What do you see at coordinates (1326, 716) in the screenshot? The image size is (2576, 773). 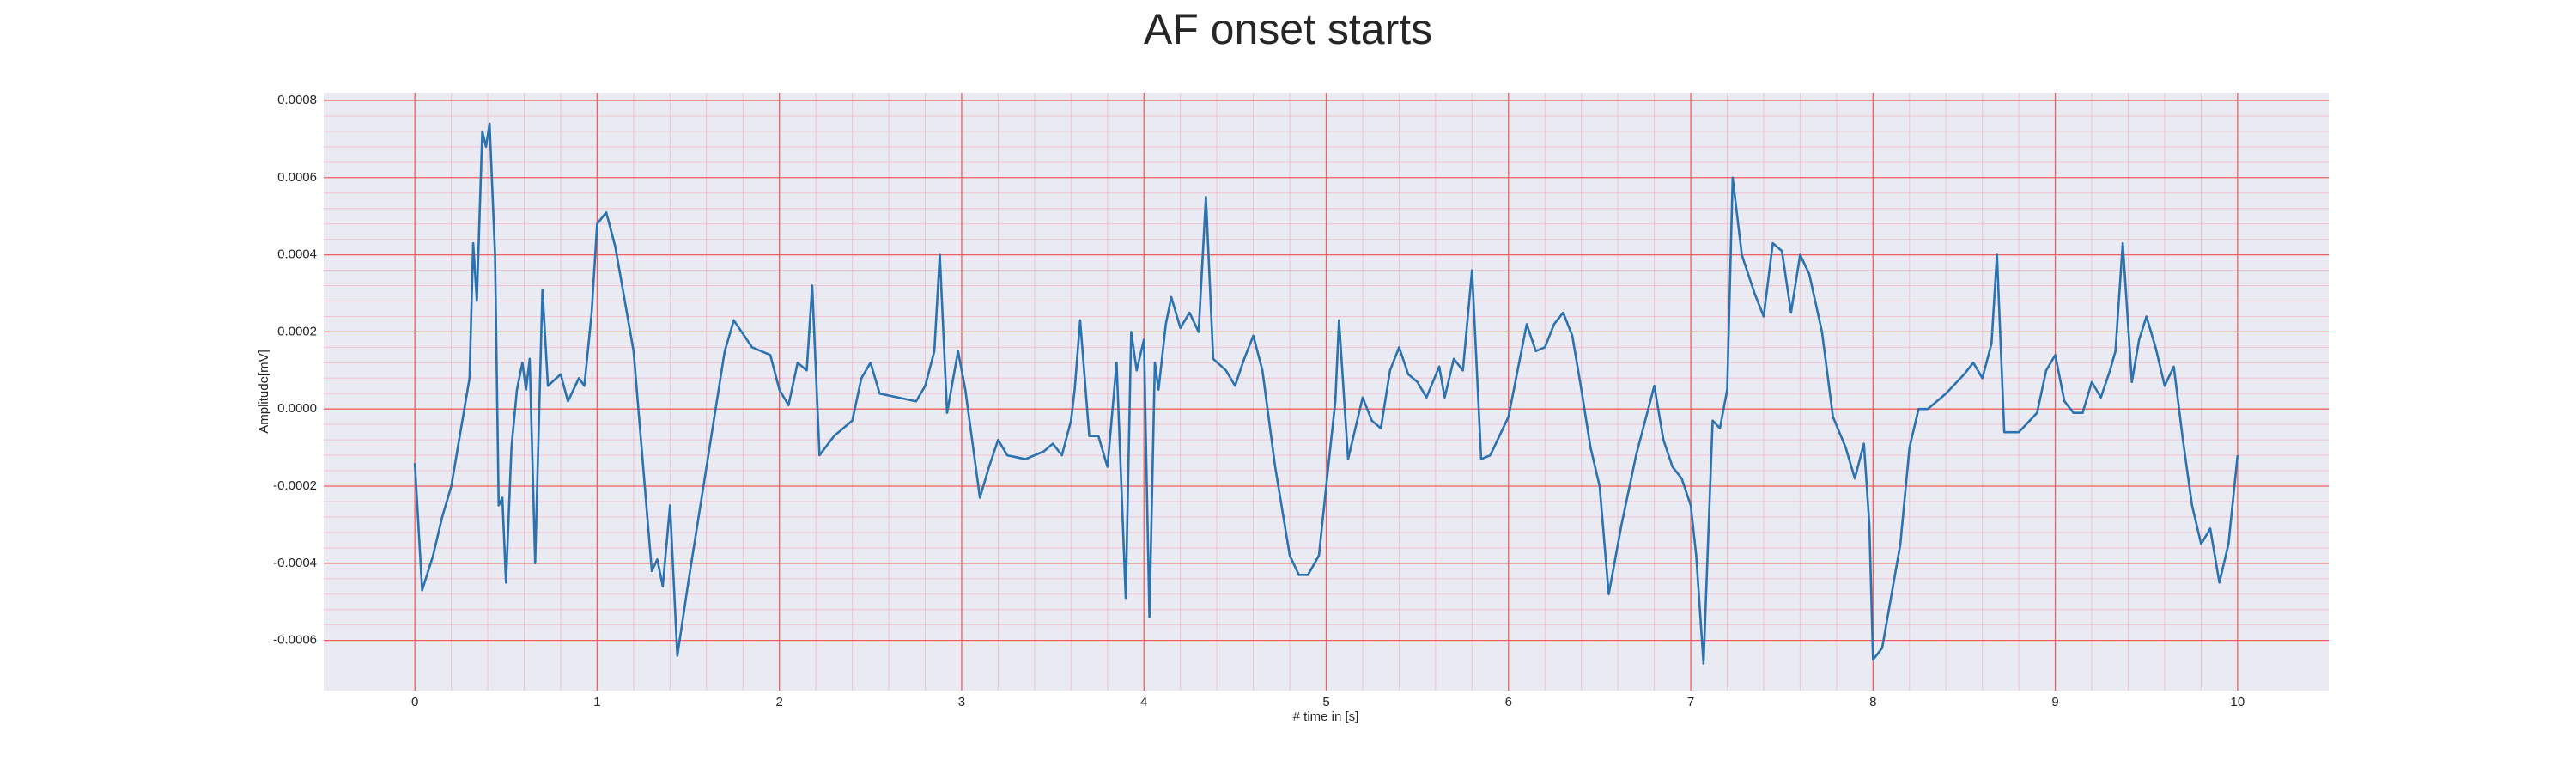 I see `x-axis-label: # time in [s]` at bounding box center [1326, 716].